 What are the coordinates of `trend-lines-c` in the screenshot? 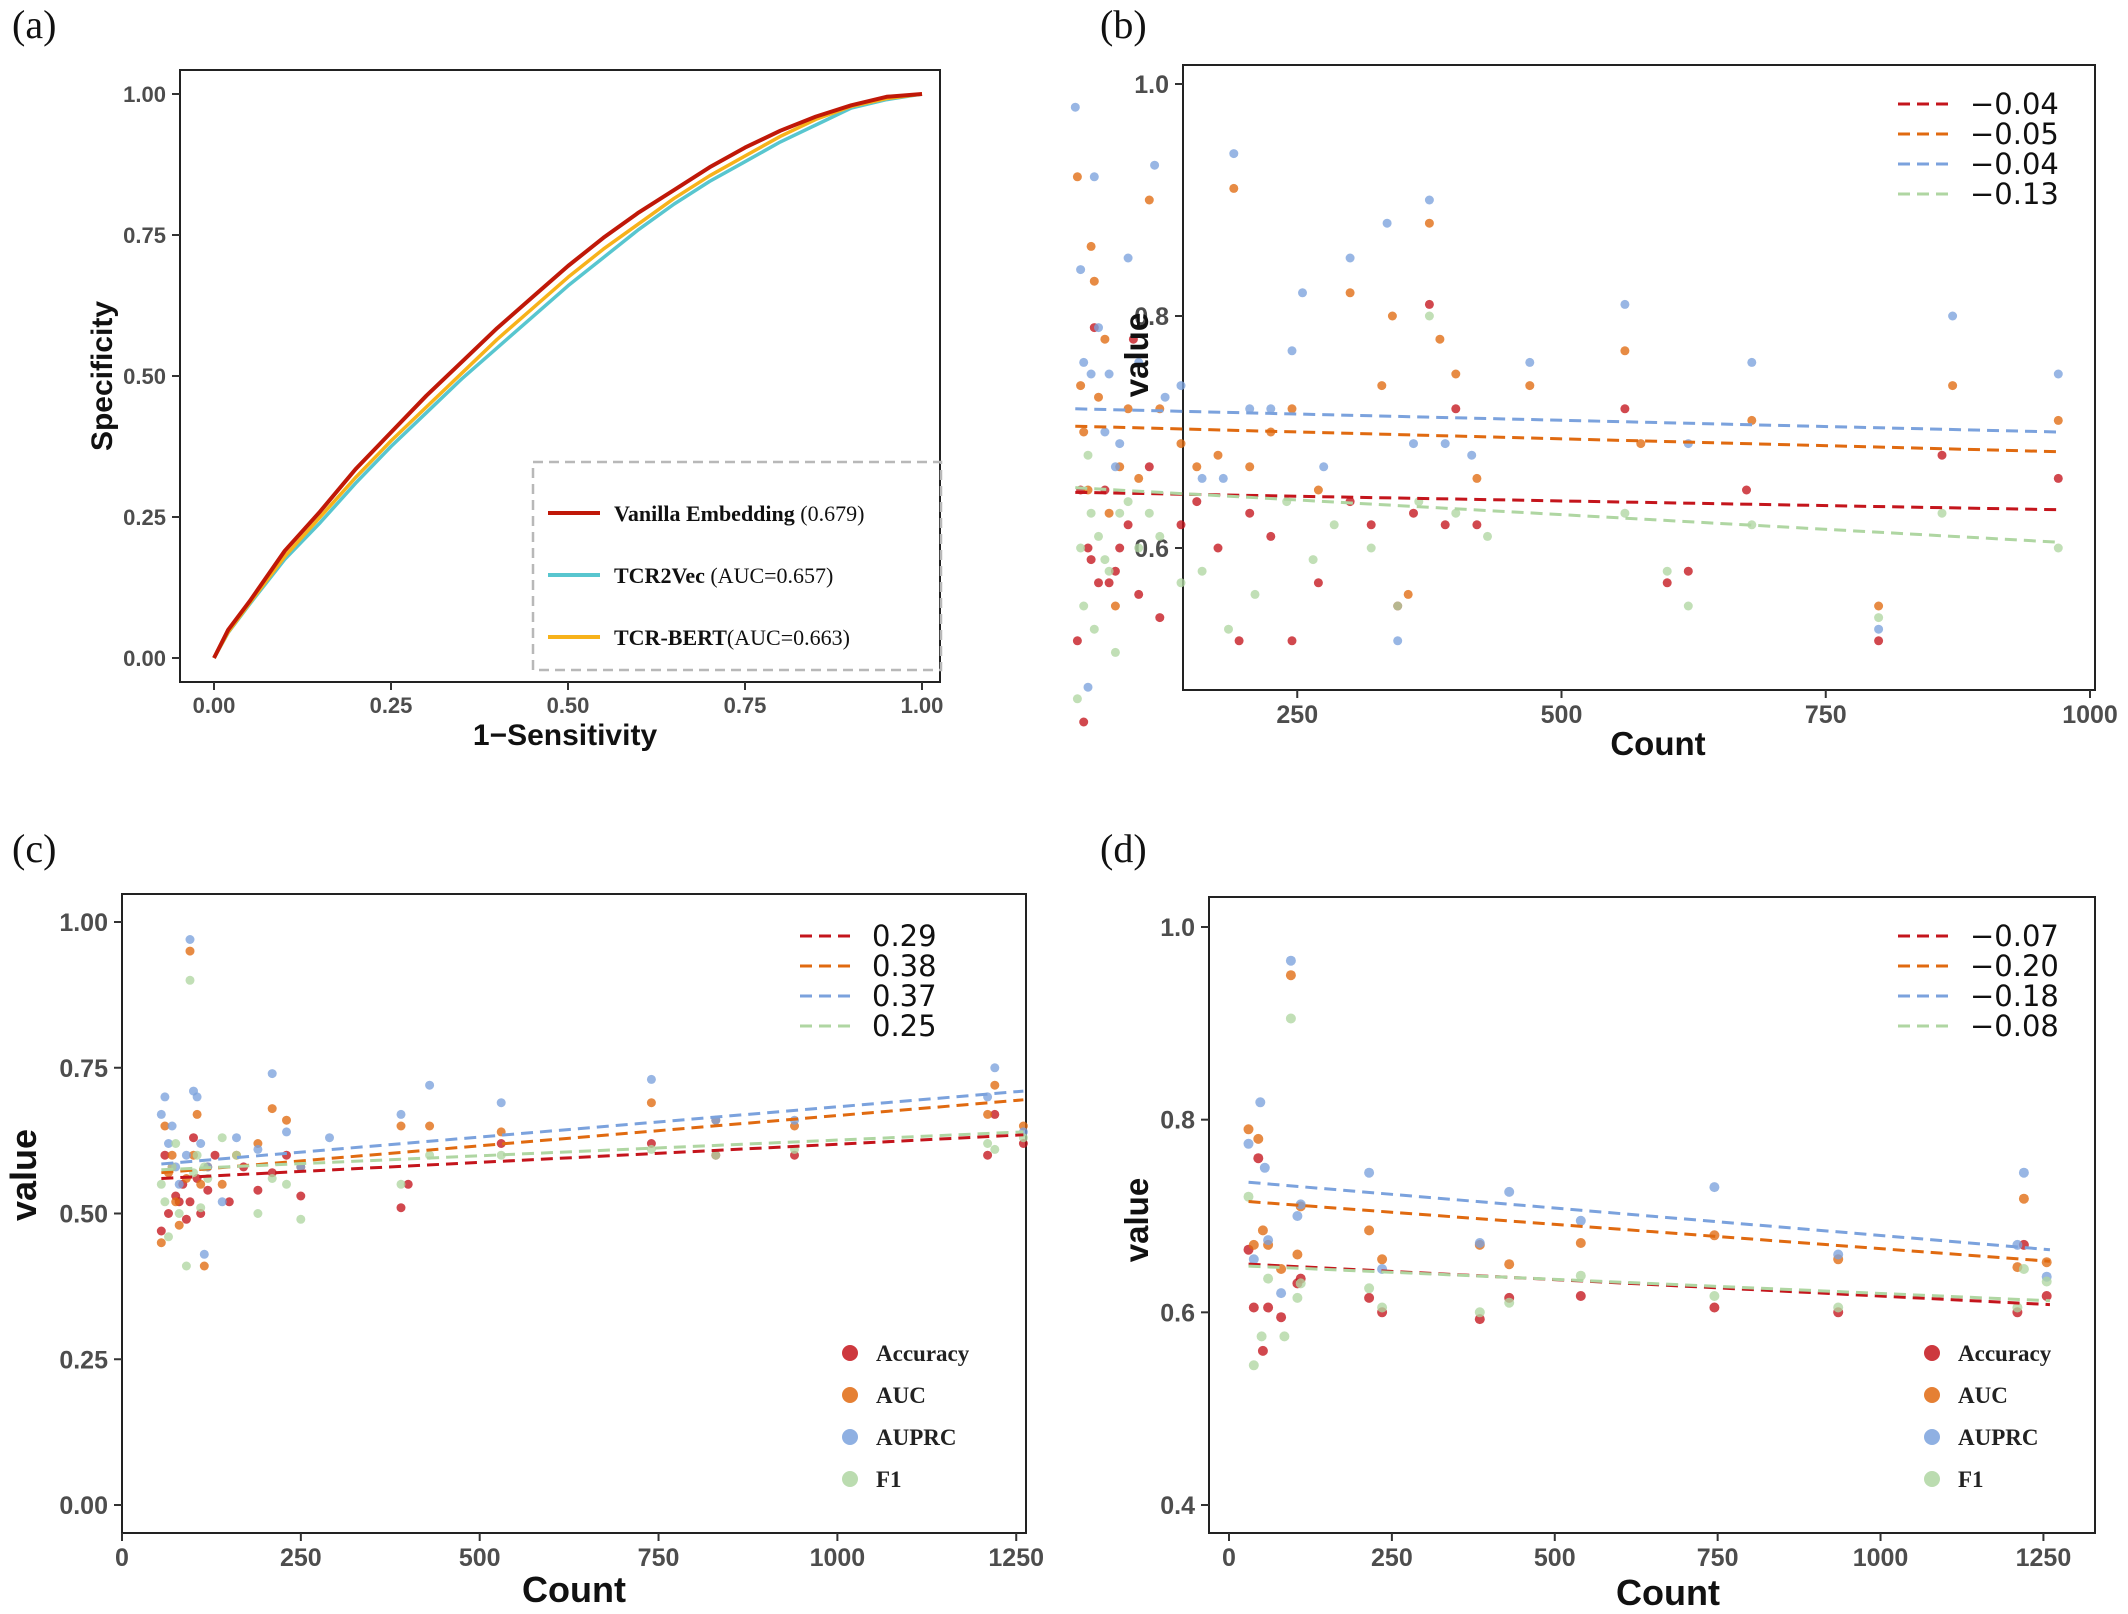 It's located at (592, 1135).